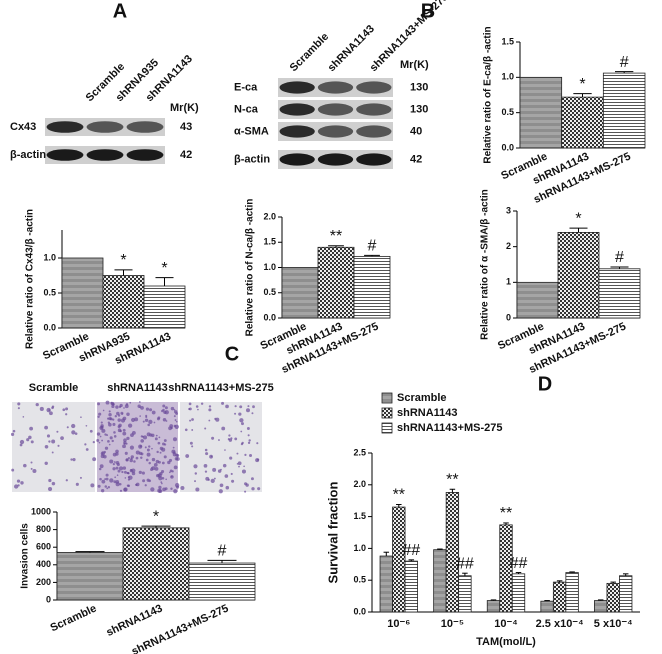 The height and width of the screenshot is (654, 662). Describe the element at coordinates (613, 624) in the screenshot. I see `x-tick-label: 5 x10⁻⁴` at that location.